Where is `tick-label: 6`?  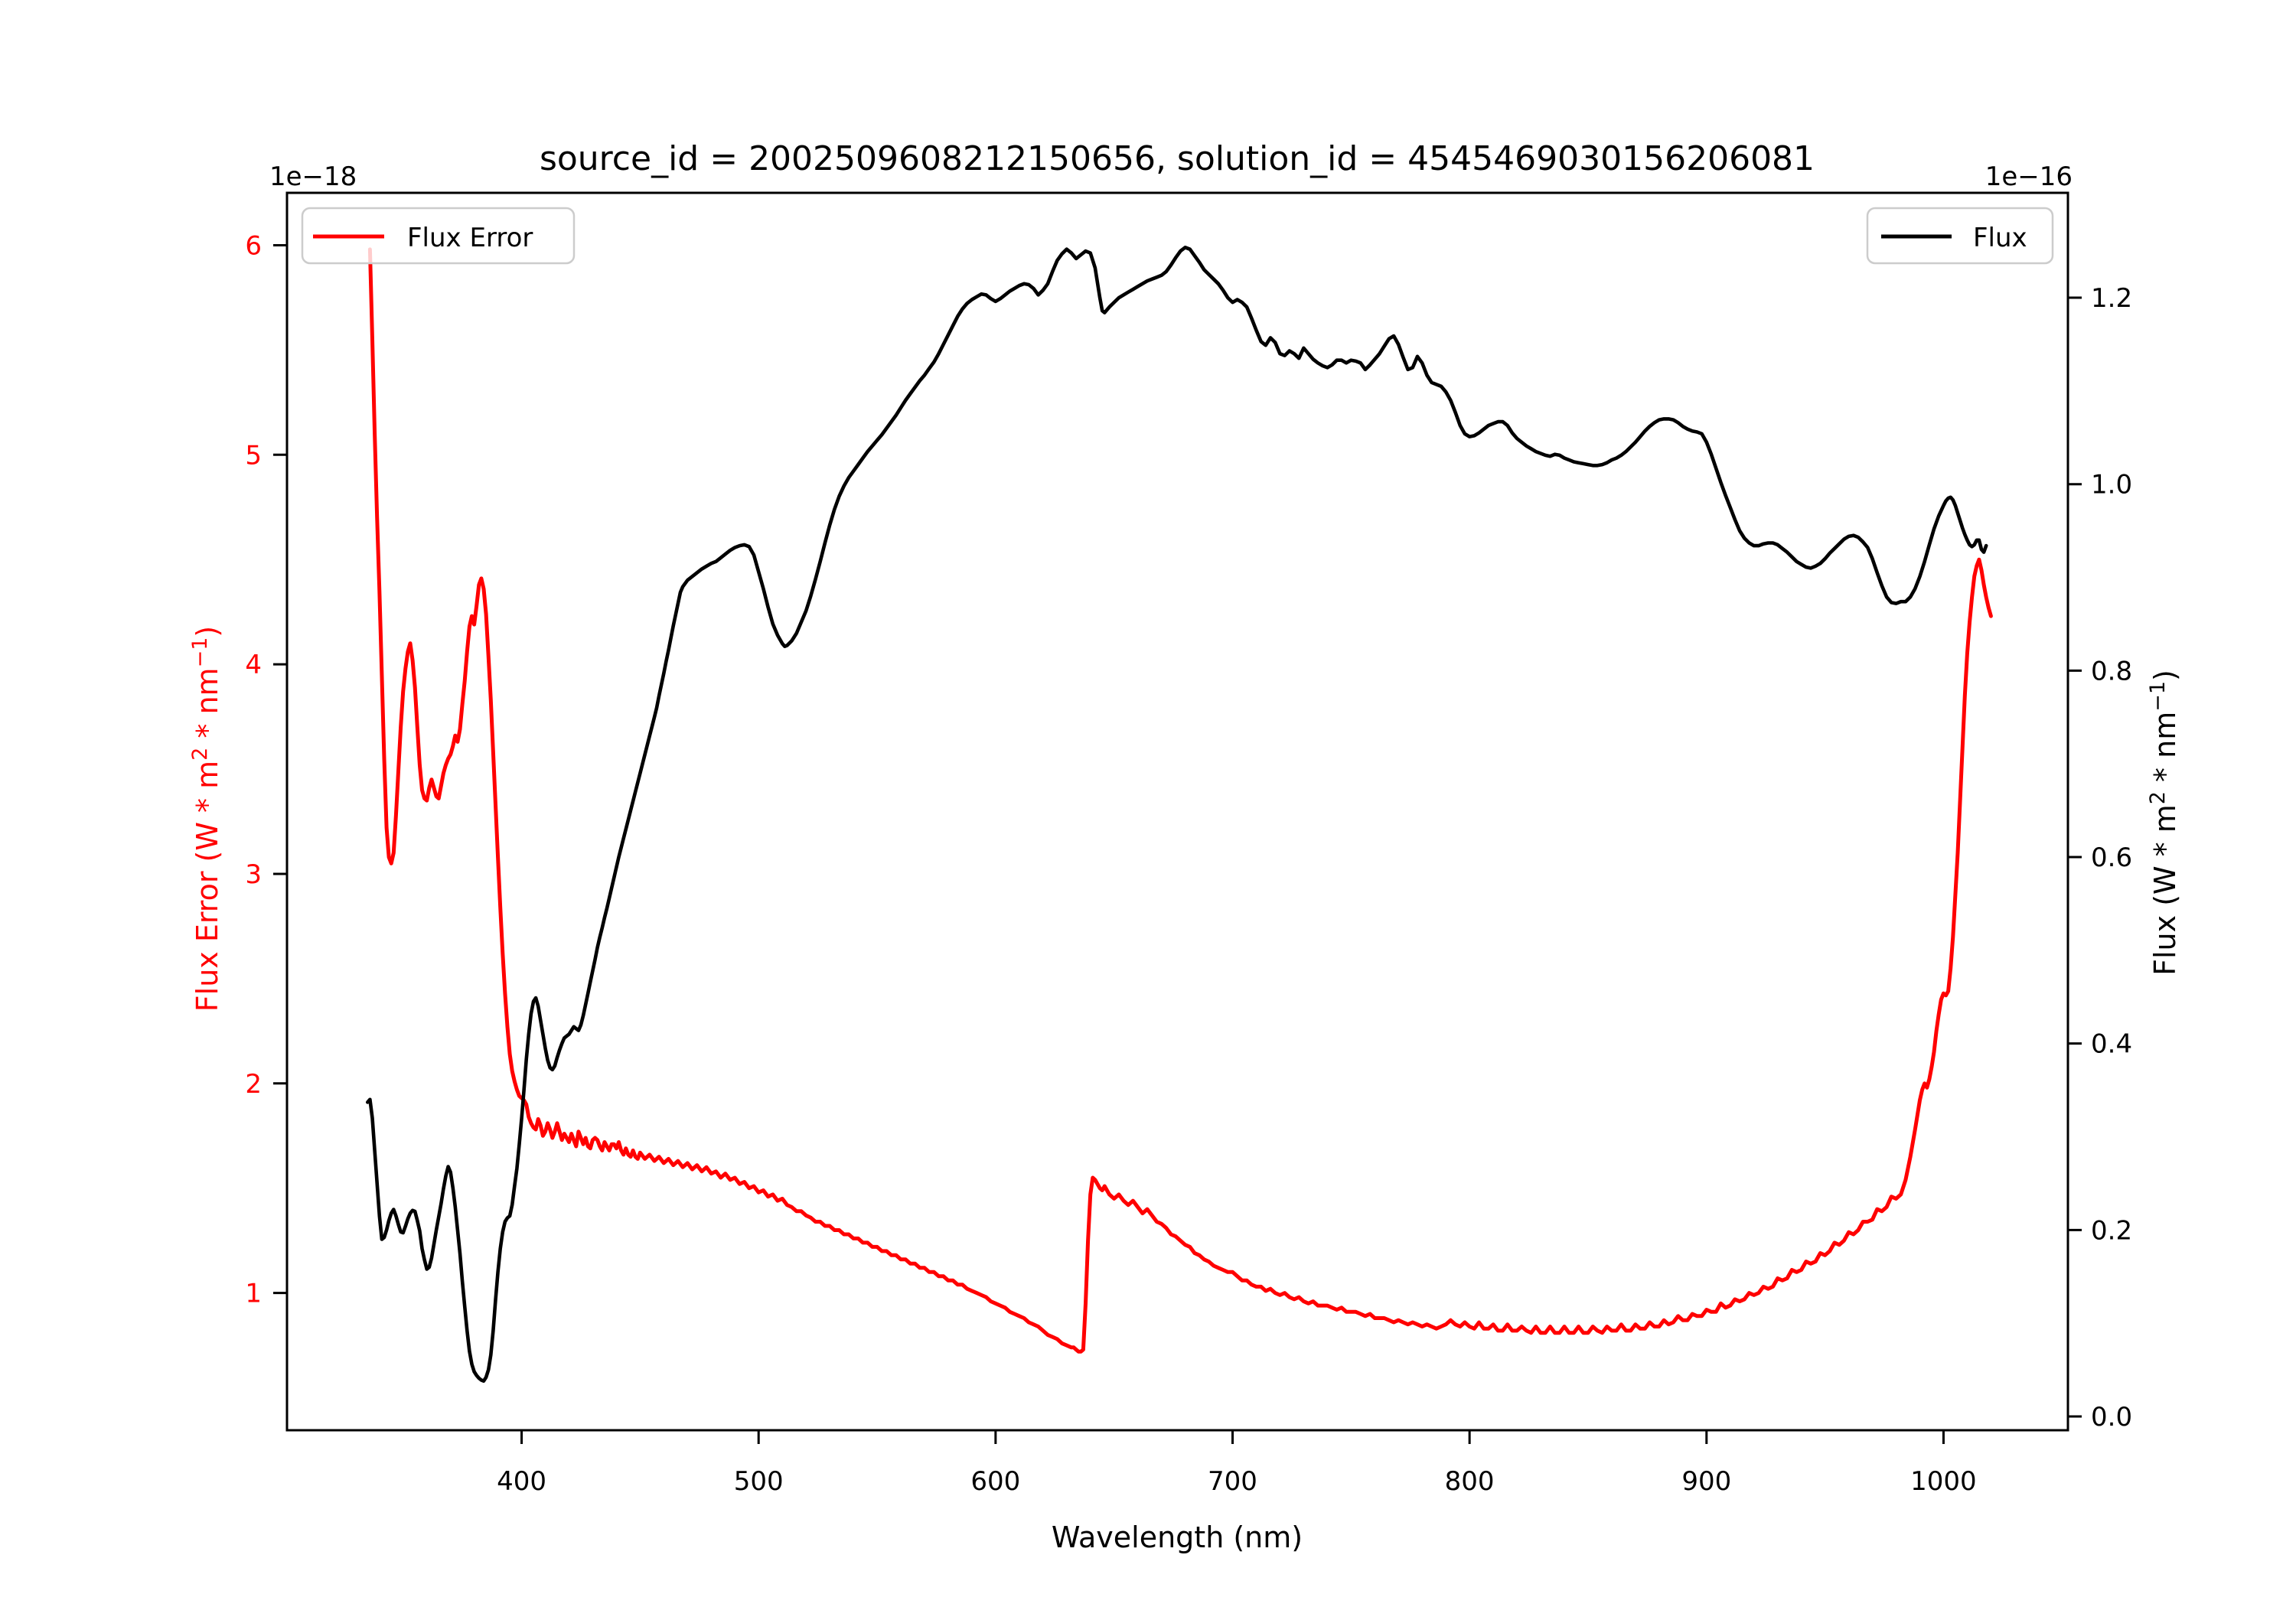
tick-label: 6 is located at coordinates (253, 245).